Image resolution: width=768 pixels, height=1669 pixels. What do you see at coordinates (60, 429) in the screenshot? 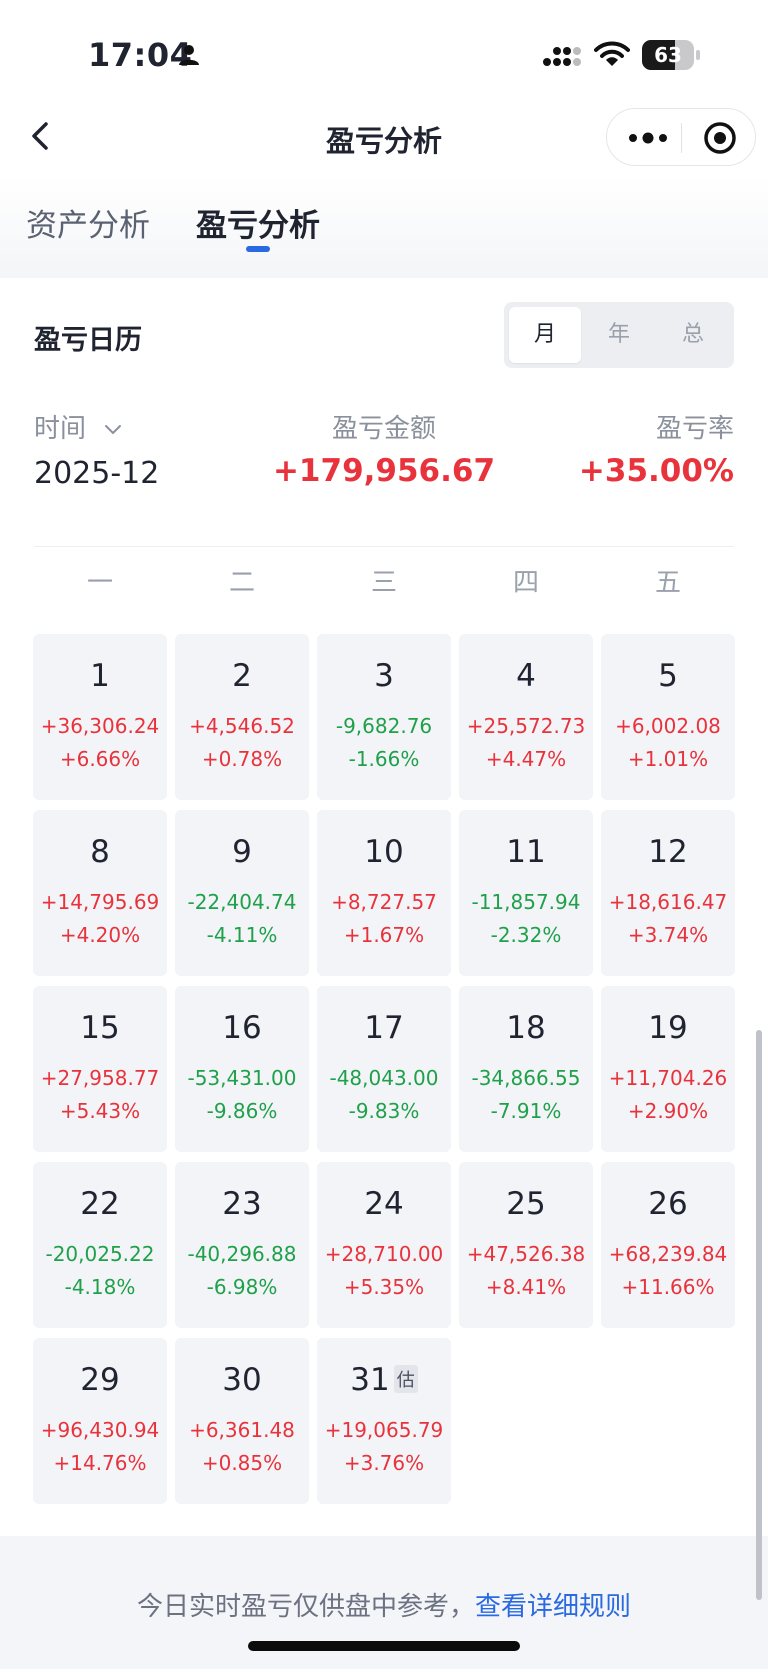
I see `time-label: 时间` at bounding box center [60, 429].